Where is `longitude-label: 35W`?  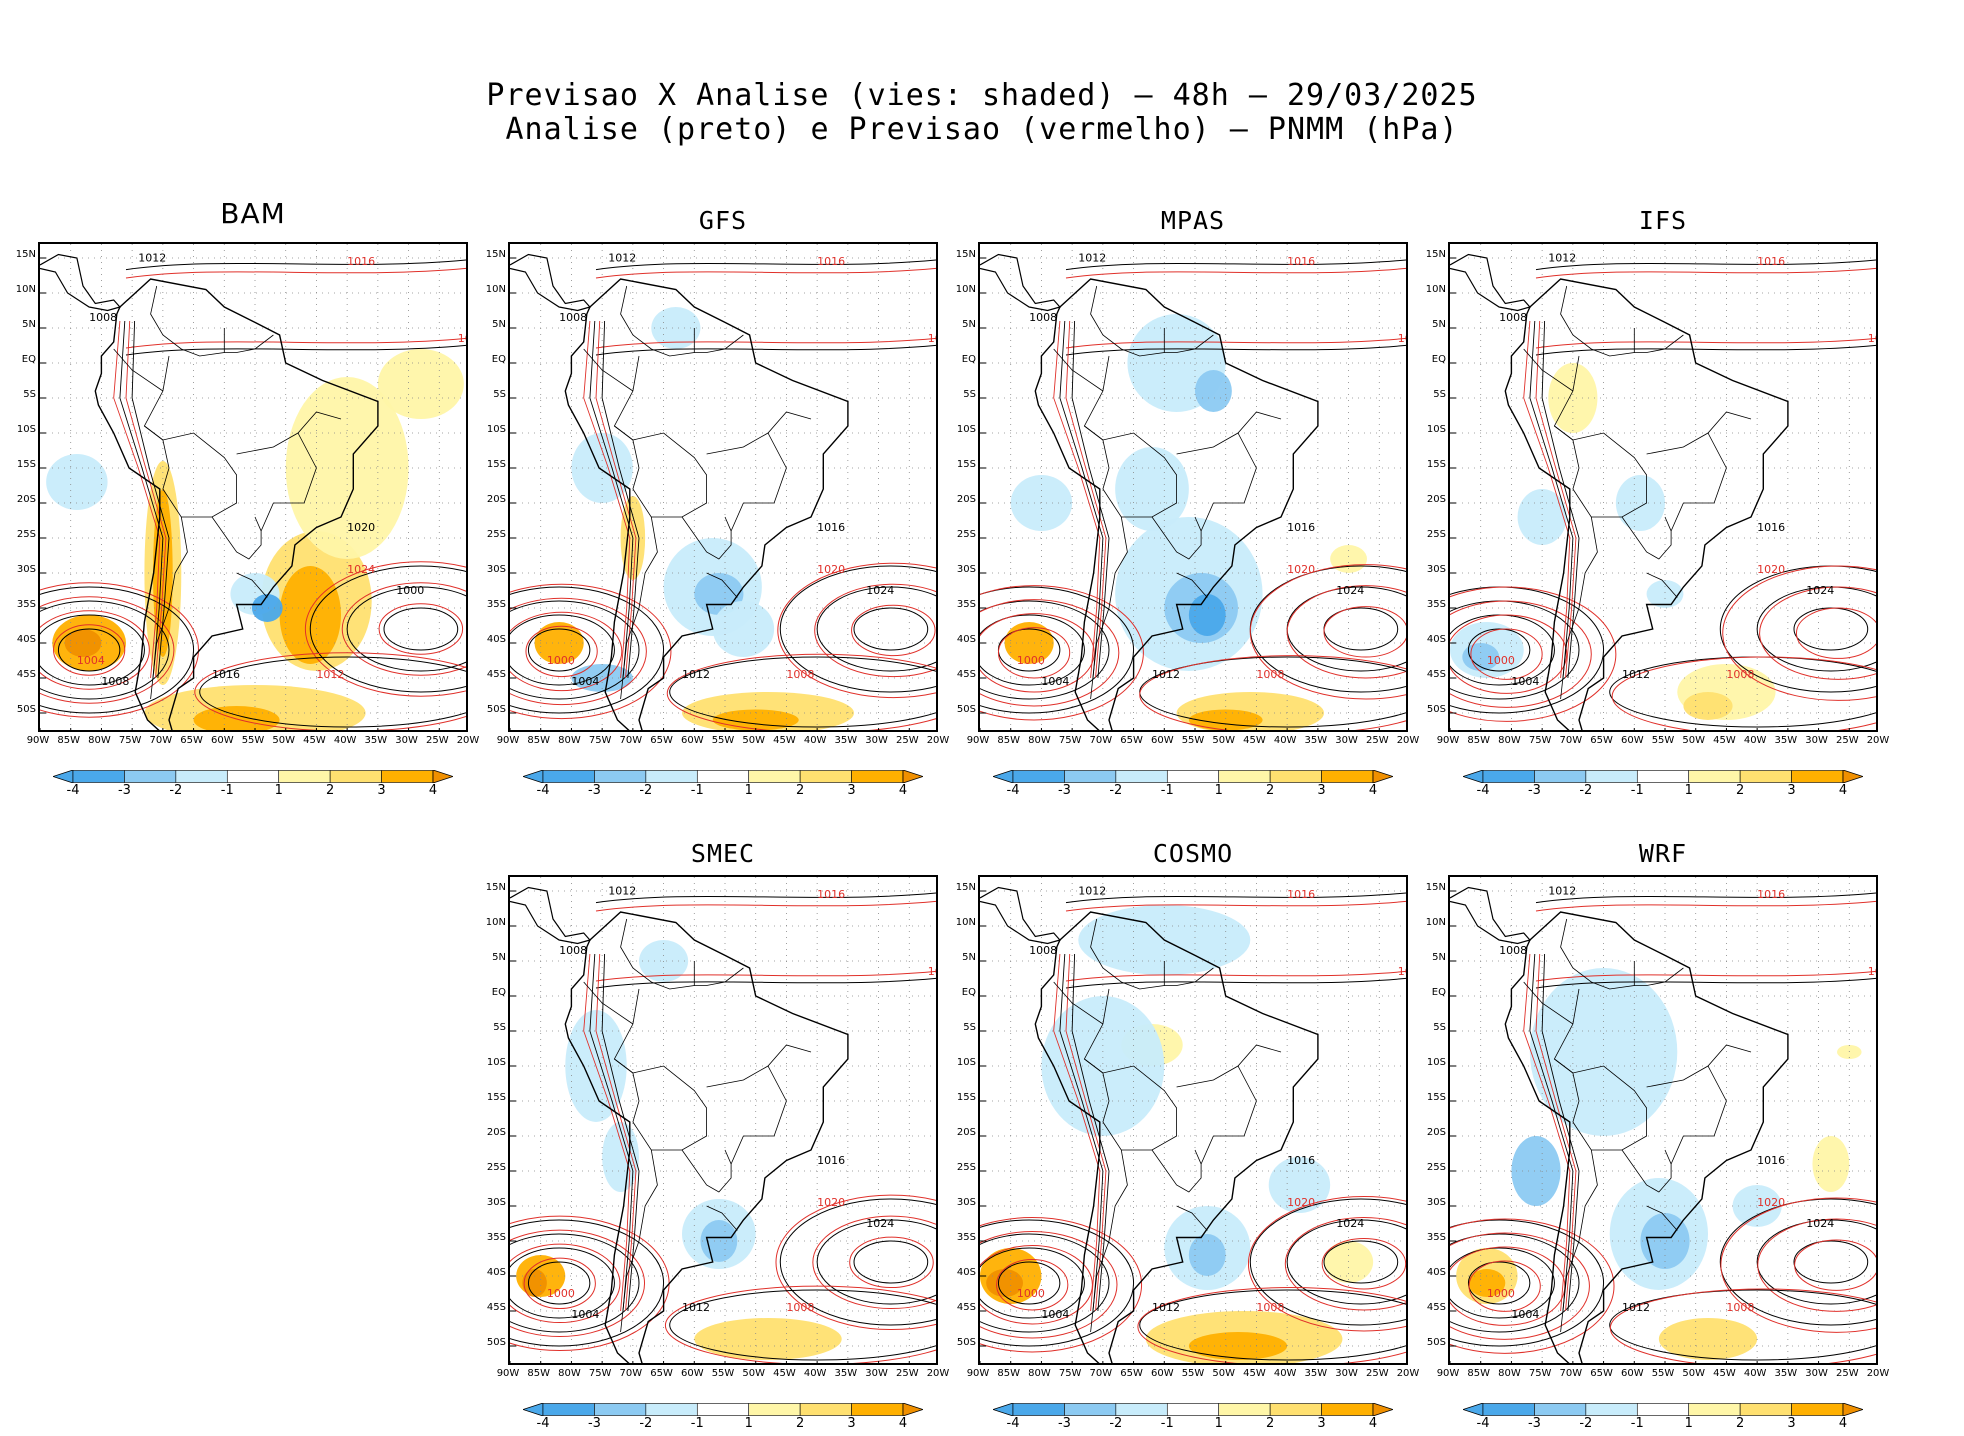
longitude-label: 35W is located at coordinates (1786, 740).